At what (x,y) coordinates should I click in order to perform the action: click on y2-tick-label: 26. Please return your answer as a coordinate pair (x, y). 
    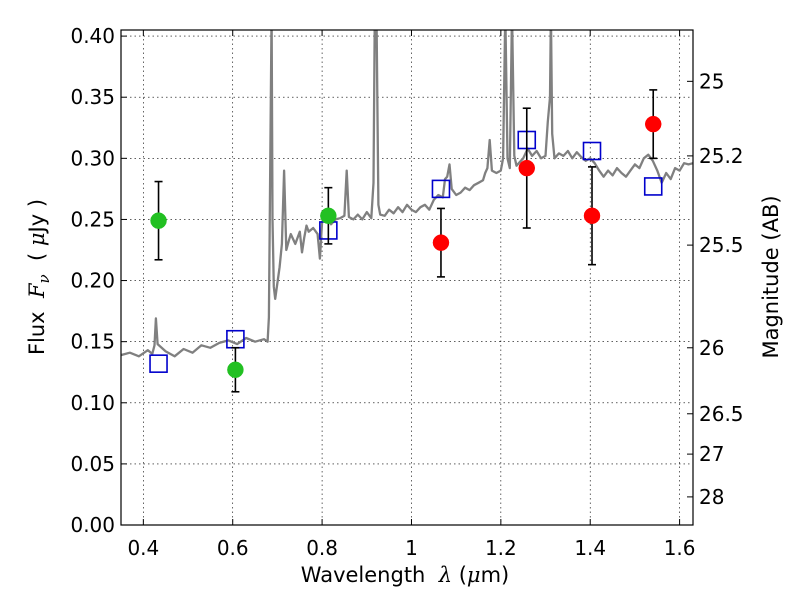
    Looking at the image, I should click on (711, 348).